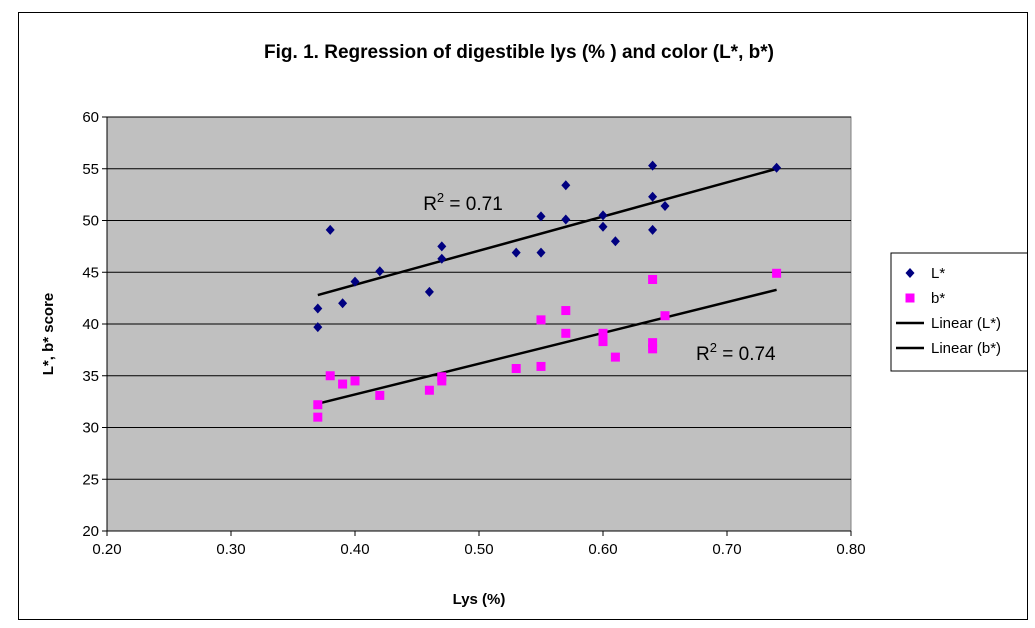 This screenshot has height=628, width=1035. I want to click on y-axis-label: L*, b* score, so click(48, 334).